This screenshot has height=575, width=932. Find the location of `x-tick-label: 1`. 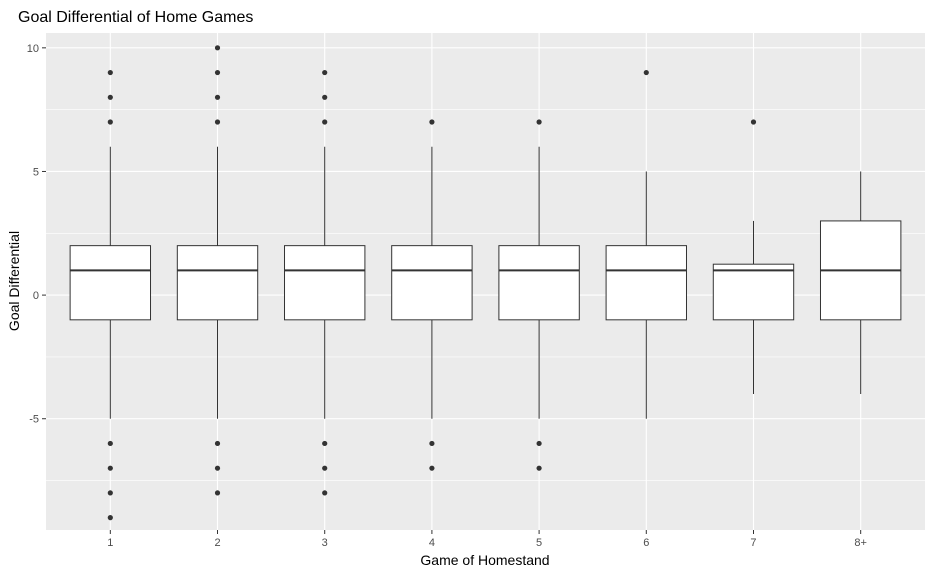

x-tick-label: 1 is located at coordinates (110, 543).